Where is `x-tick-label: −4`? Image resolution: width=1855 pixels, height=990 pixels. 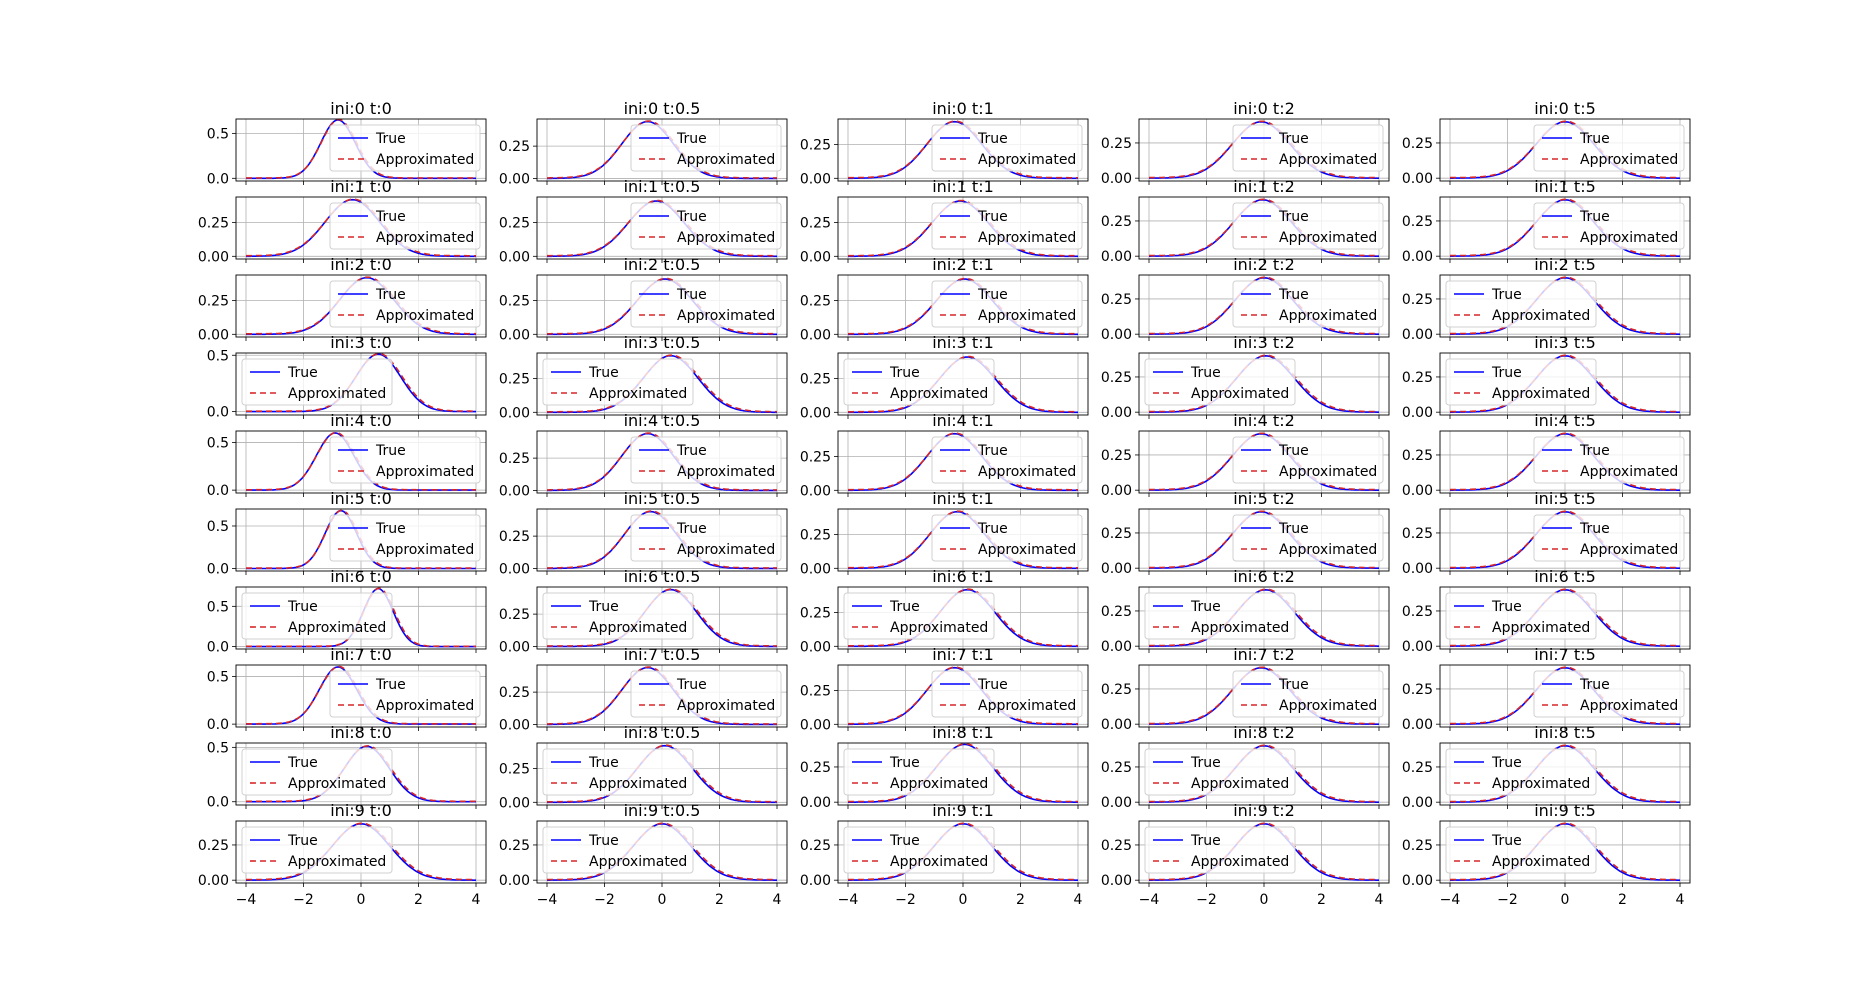 x-tick-label: −4 is located at coordinates (1149, 900).